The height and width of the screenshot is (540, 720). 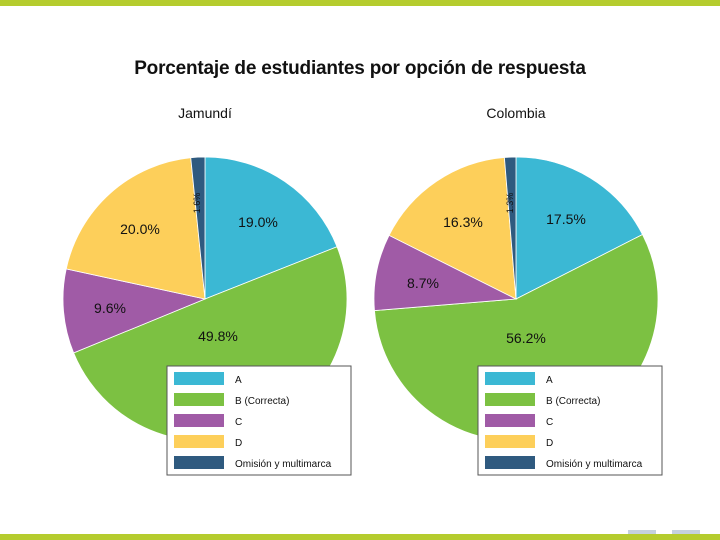 I want to click on slice-label: 16.3%, so click(x=463, y=222).